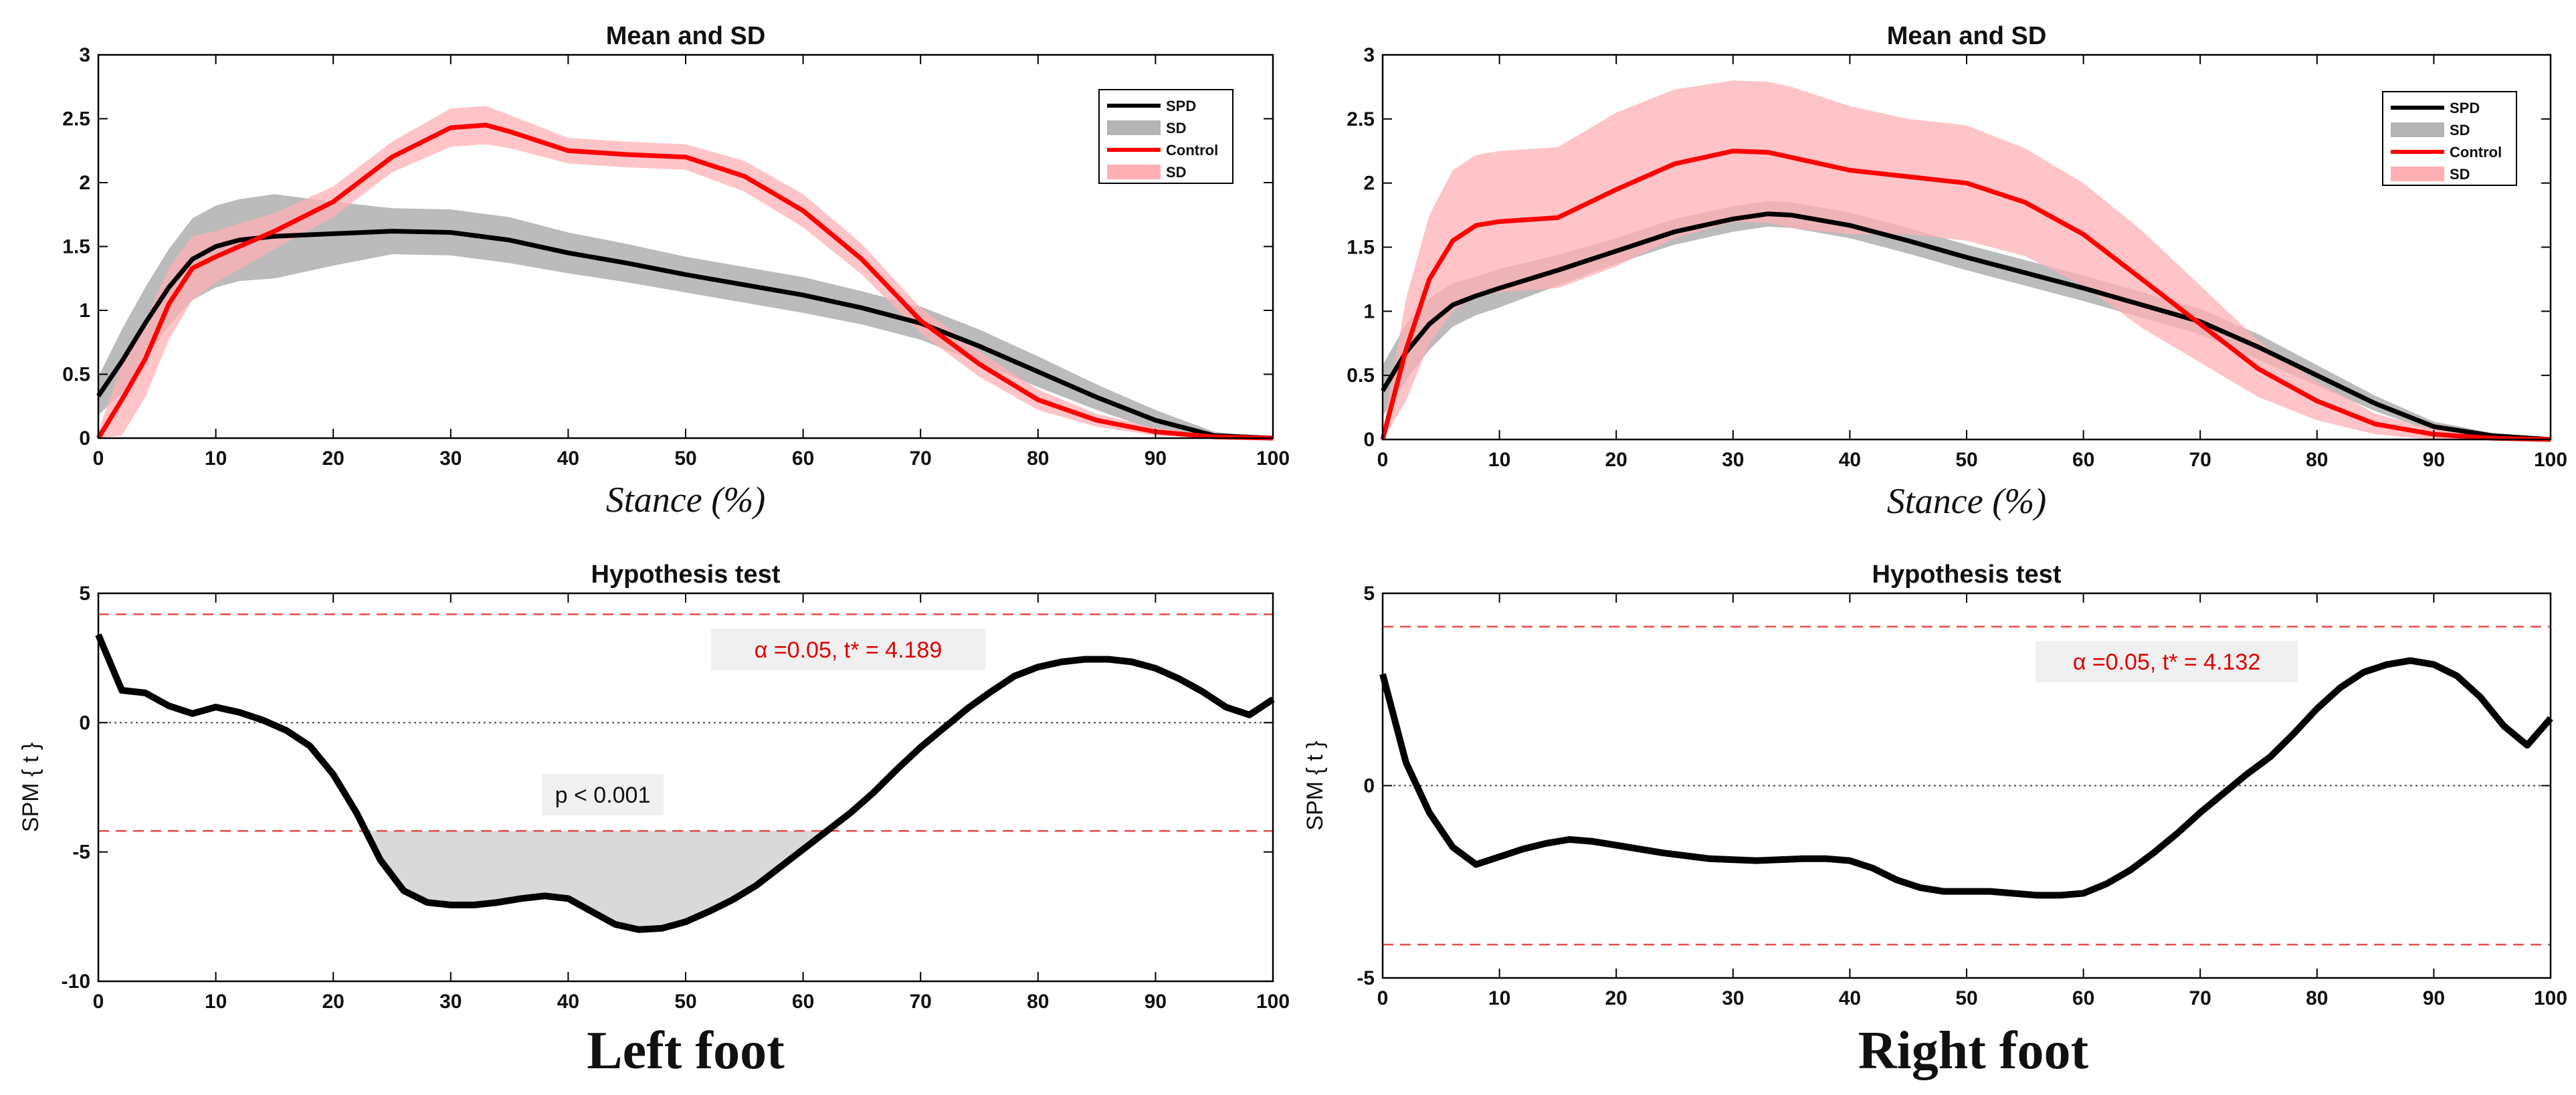 This screenshot has width=2576, height=1095. I want to click on right-spm-xtick-label: 90, so click(2434, 998).